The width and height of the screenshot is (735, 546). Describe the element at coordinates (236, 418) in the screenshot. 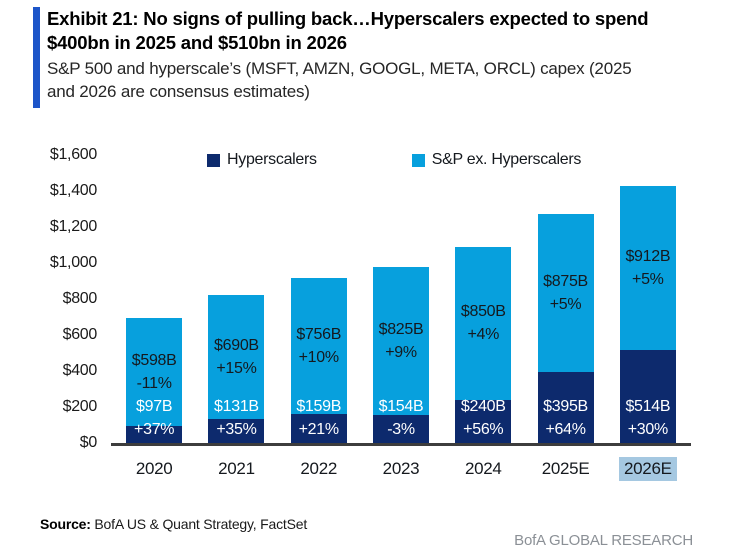

I see `hyperscalers-segment-label: $131B +35%` at that location.